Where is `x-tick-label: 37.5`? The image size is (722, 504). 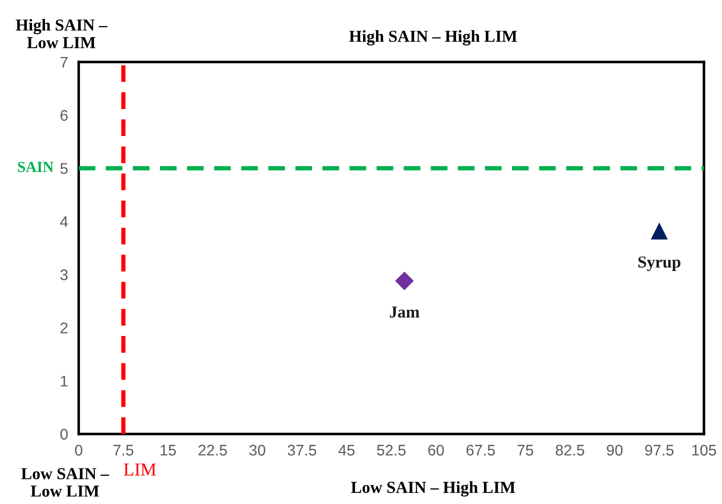 x-tick-label: 37.5 is located at coordinates (302, 450).